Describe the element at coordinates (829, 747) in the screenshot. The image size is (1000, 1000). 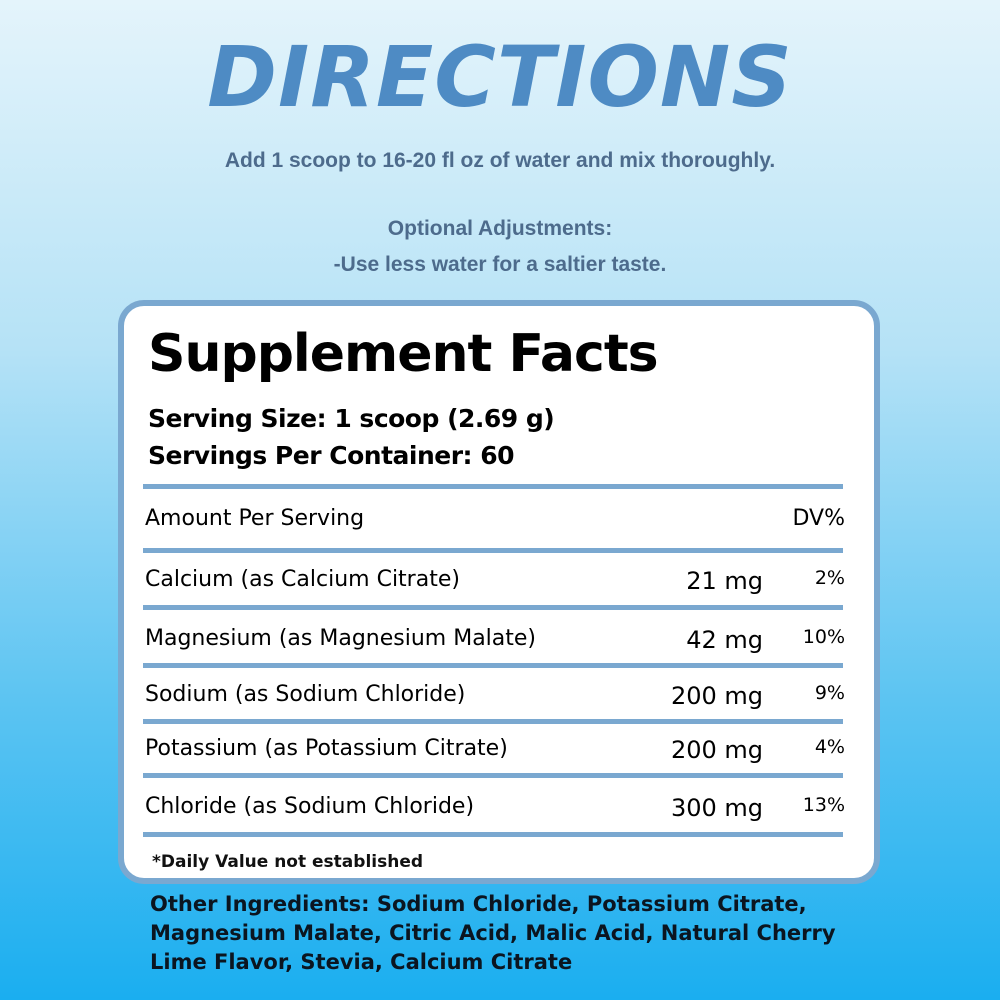
I see `nutrient-dv: 4%` at that location.